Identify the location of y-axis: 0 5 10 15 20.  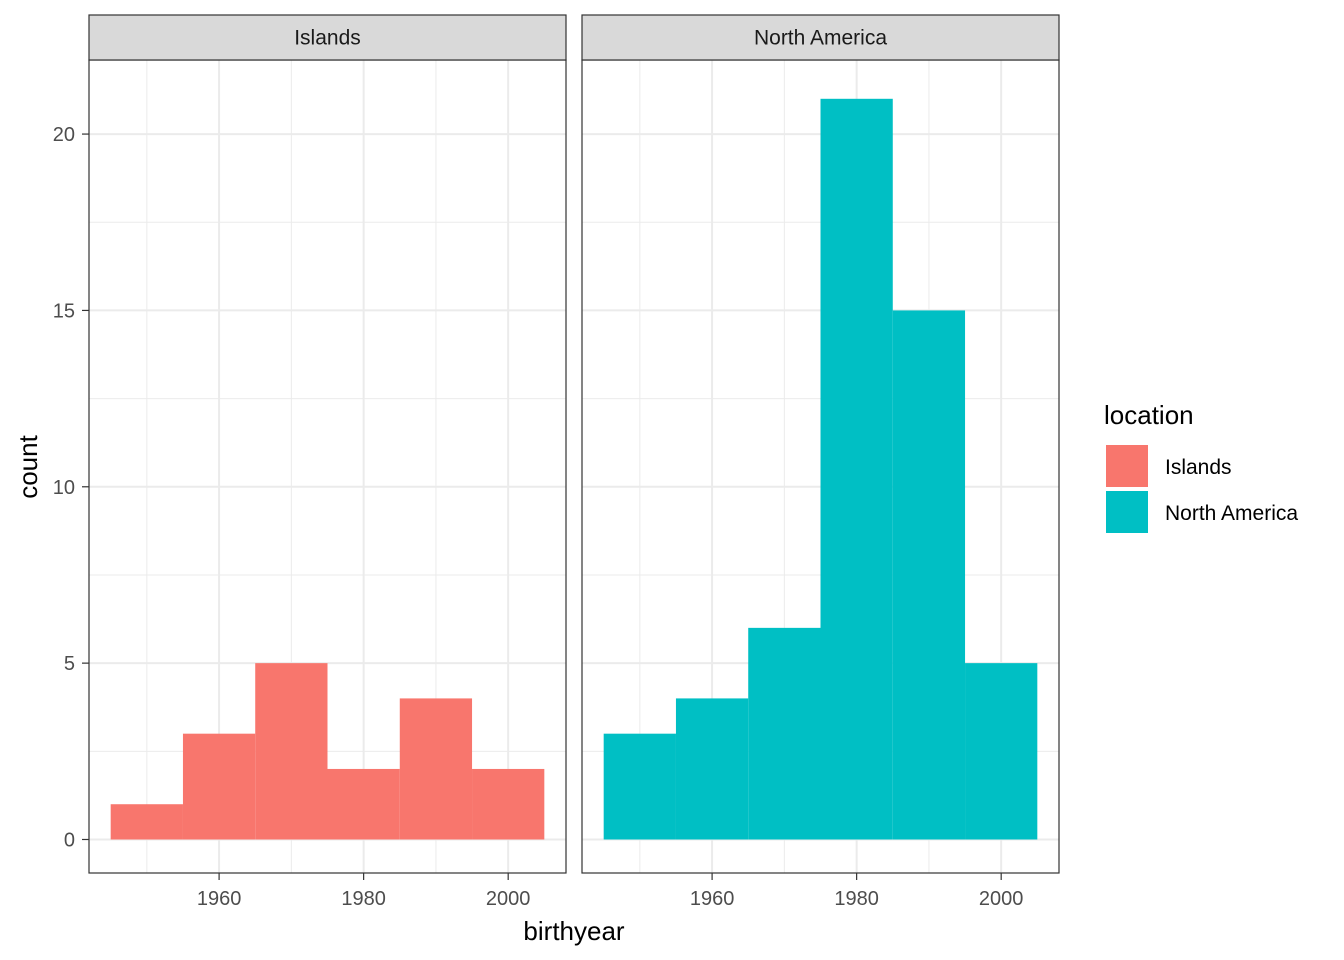
(71, 487).